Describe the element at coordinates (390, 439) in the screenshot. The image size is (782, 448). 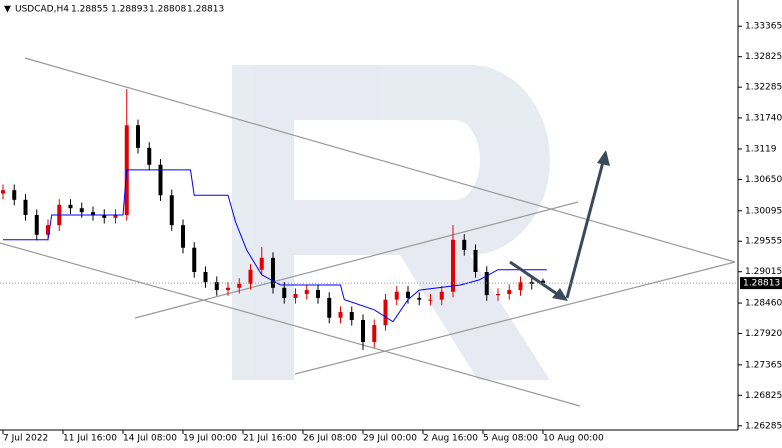
I see `x-tick-label: 29 Jul 00:00` at that location.